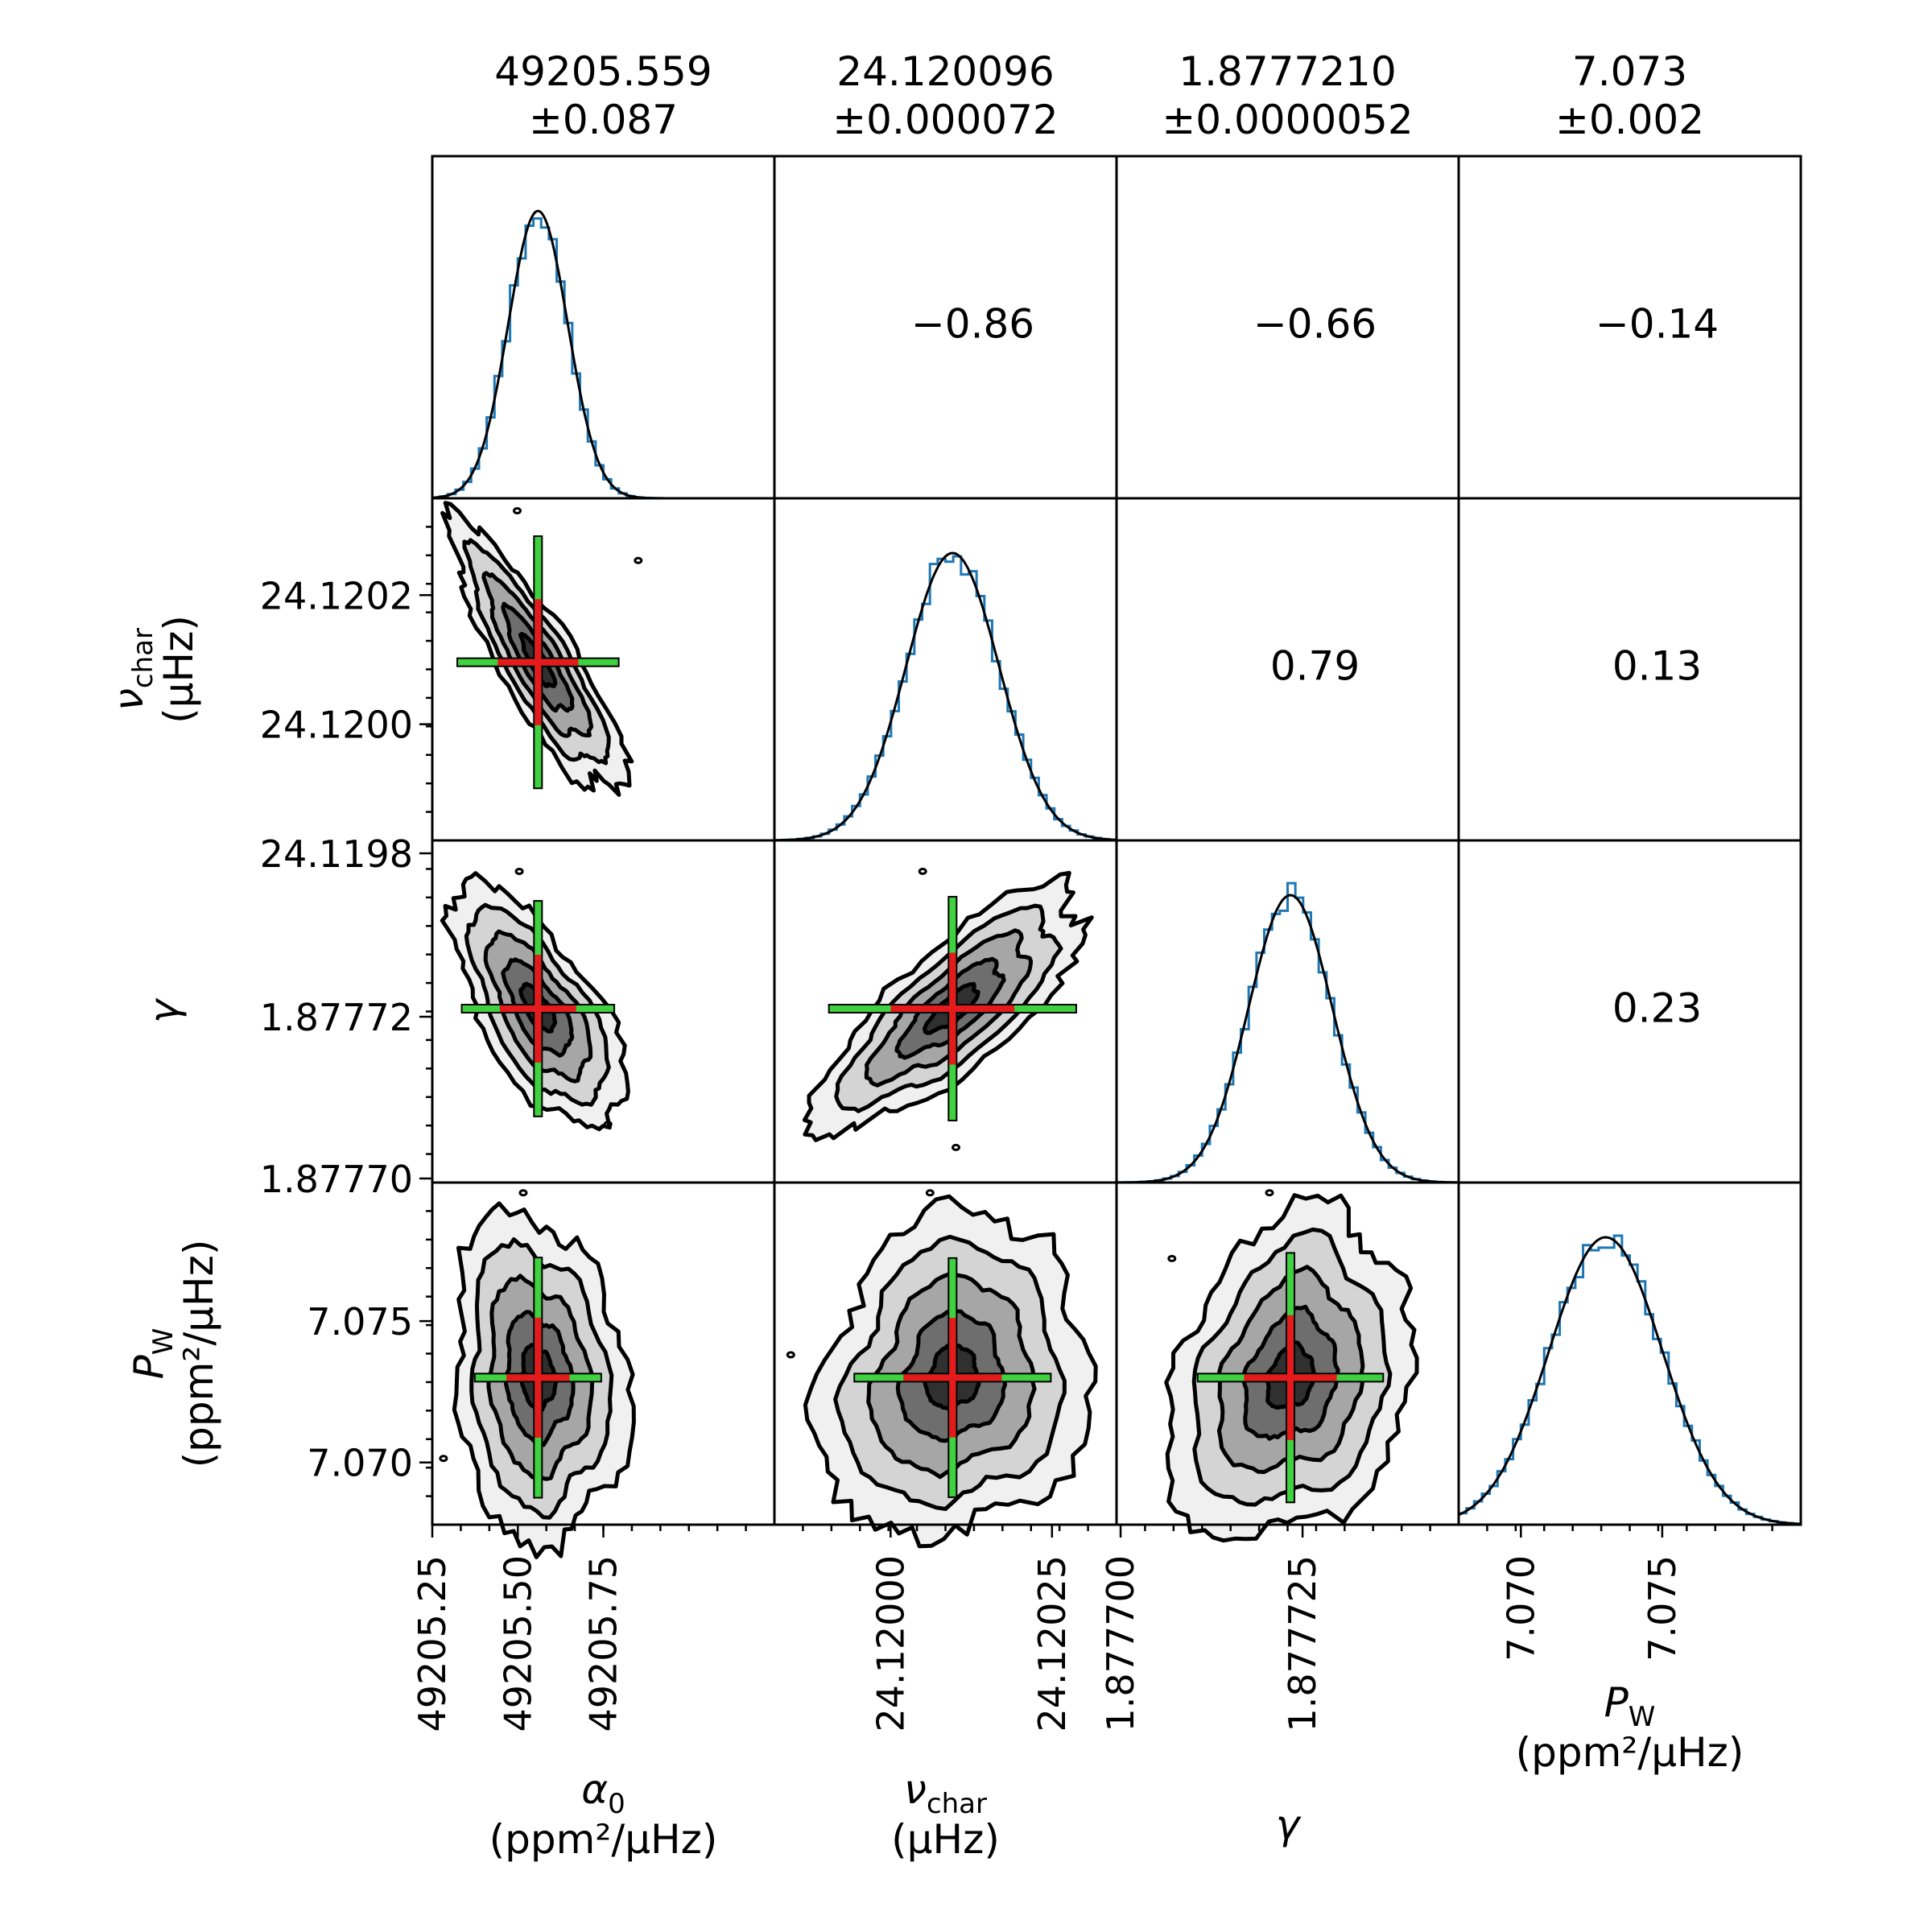  What do you see at coordinates (1657, 1008) in the screenshot?
I see `correlation-gamma-P_W: 0.23` at bounding box center [1657, 1008].